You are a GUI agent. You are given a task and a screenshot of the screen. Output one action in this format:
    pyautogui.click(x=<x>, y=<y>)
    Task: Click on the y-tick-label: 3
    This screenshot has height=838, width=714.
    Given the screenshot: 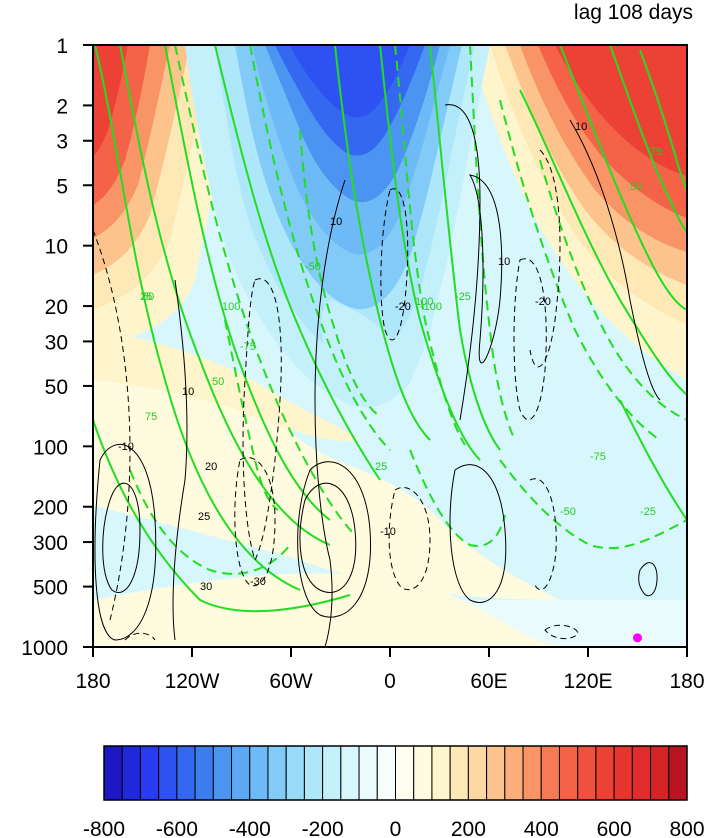 What is the action you would take?
    pyautogui.click(x=62, y=142)
    